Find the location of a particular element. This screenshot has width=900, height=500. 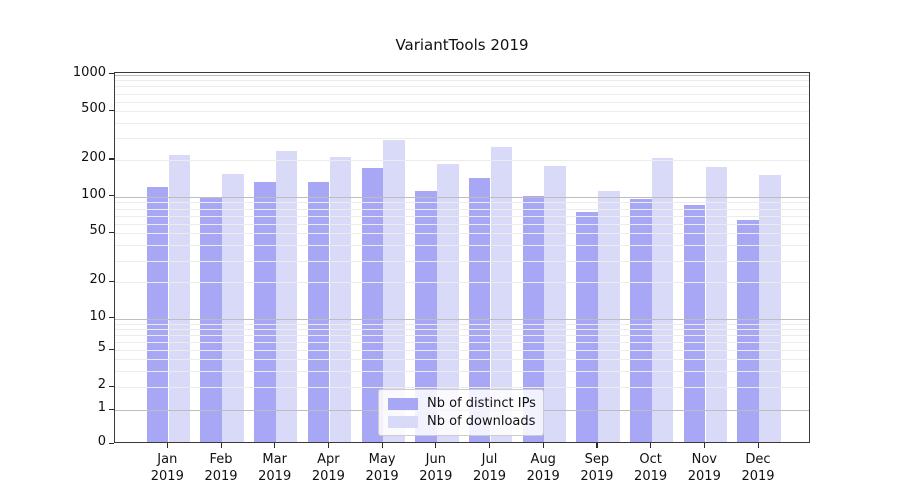

x-tick-label: Jun 2019 is located at coordinates (436, 468).